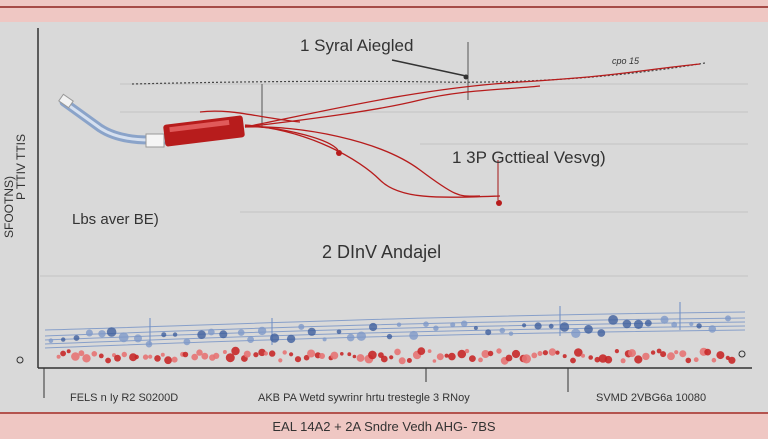 Image resolution: width=768 pixels, height=439 pixels. I want to click on x-tick-label-1: FELS n Iy R2 S0200D, so click(124, 398).